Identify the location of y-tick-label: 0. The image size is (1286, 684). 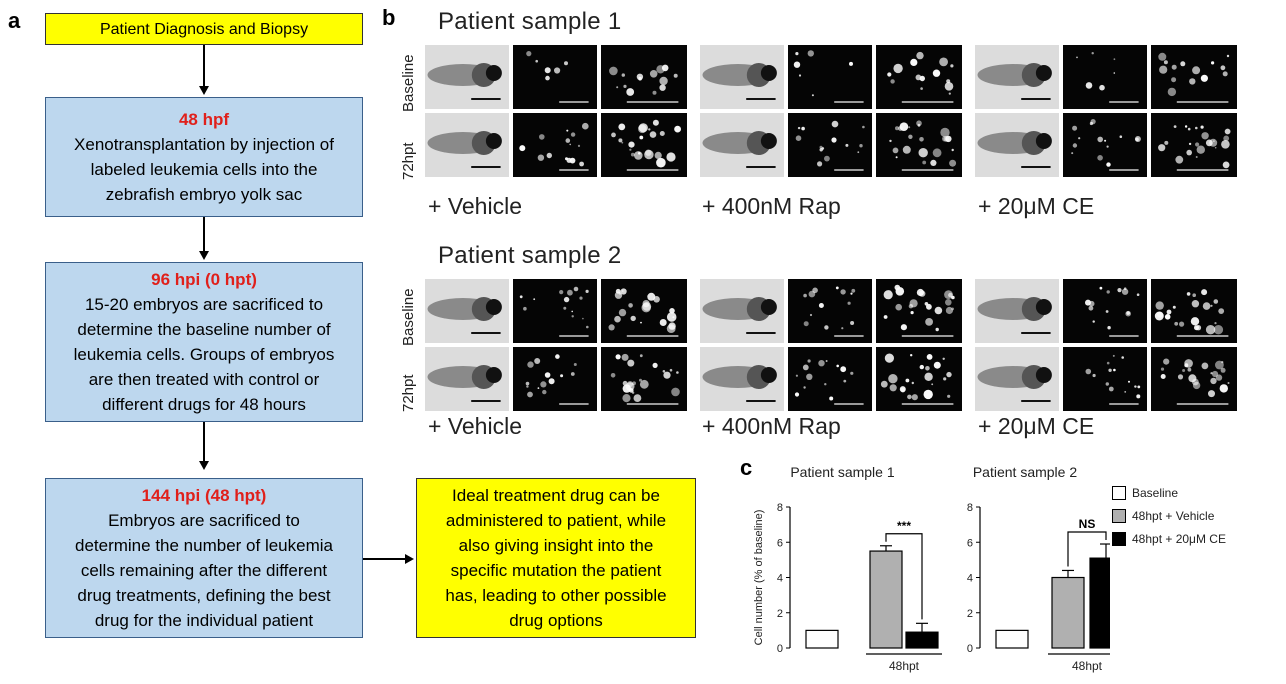
(970, 649).